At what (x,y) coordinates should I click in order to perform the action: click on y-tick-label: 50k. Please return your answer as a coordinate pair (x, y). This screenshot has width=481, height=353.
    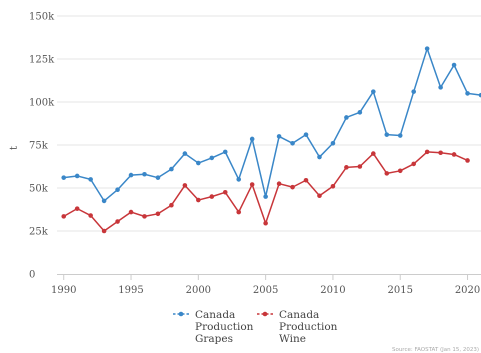
    Looking at the image, I should click on (39, 189).